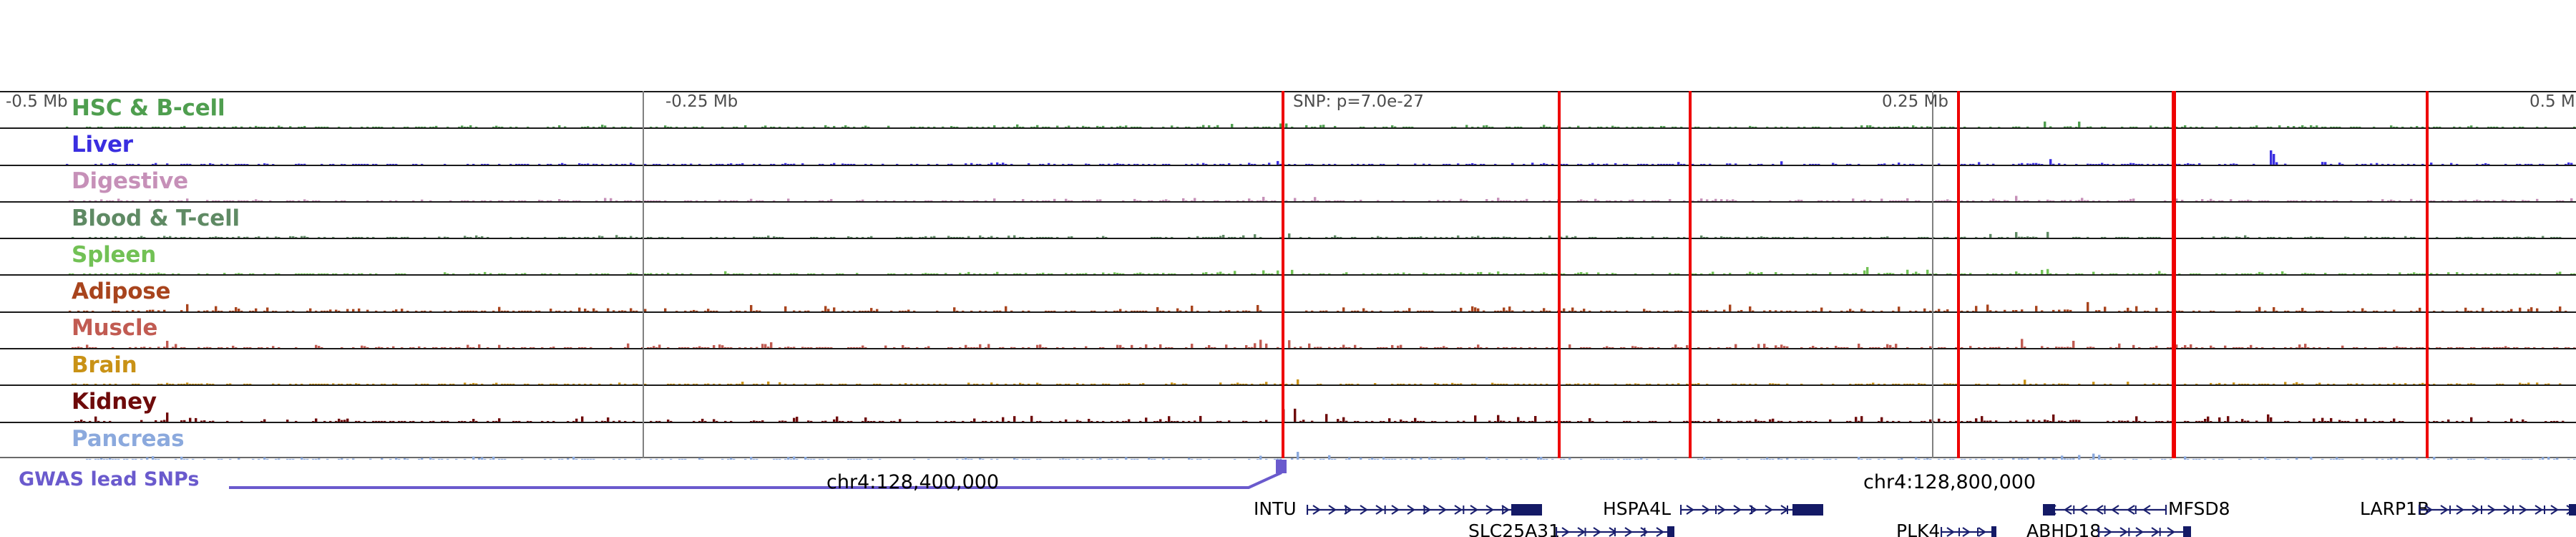 The image size is (2576, 537). Describe the element at coordinates (104, 365) in the screenshot. I see `track-label-brain: Brain` at that location.